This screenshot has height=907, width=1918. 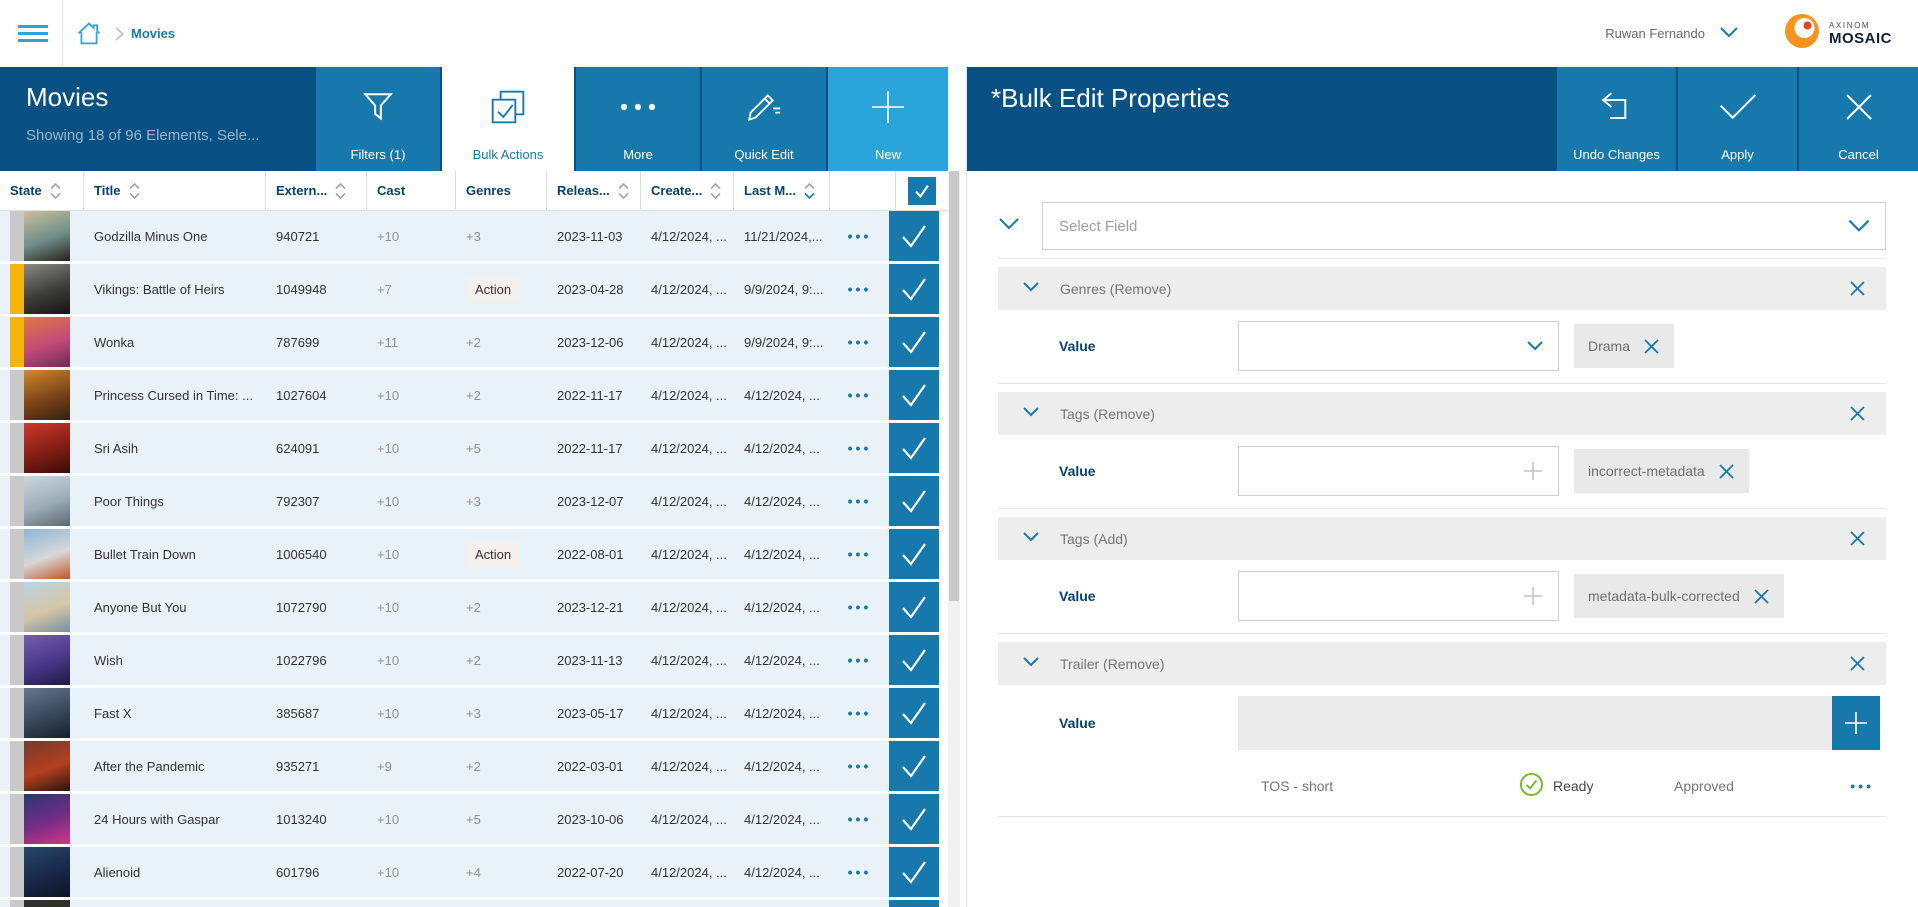 I want to click on undo-changes-button: Undo Changes, so click(x=1616, y=119).